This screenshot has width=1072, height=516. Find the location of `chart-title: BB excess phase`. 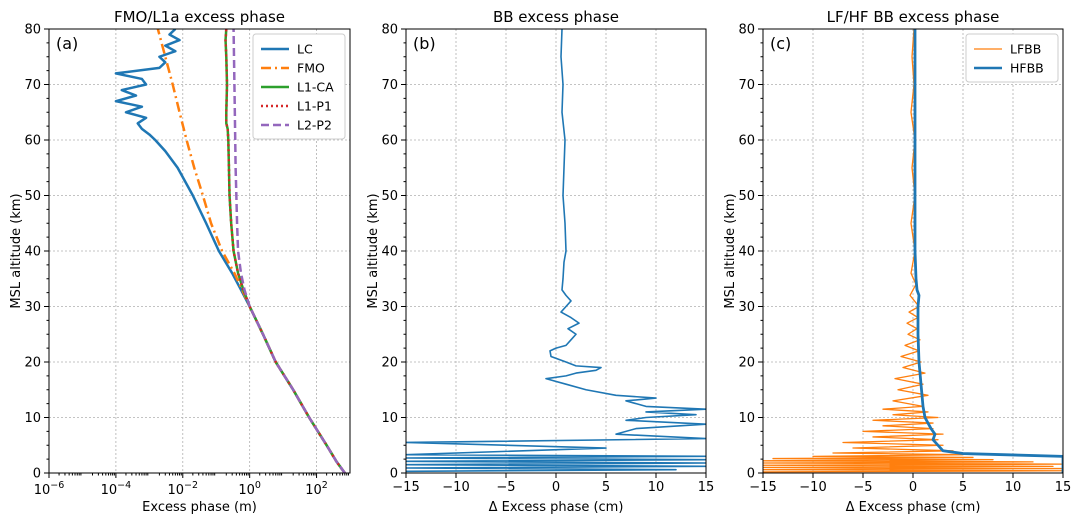

chart-title: BB excess phase is located at coordinates (556, 17).